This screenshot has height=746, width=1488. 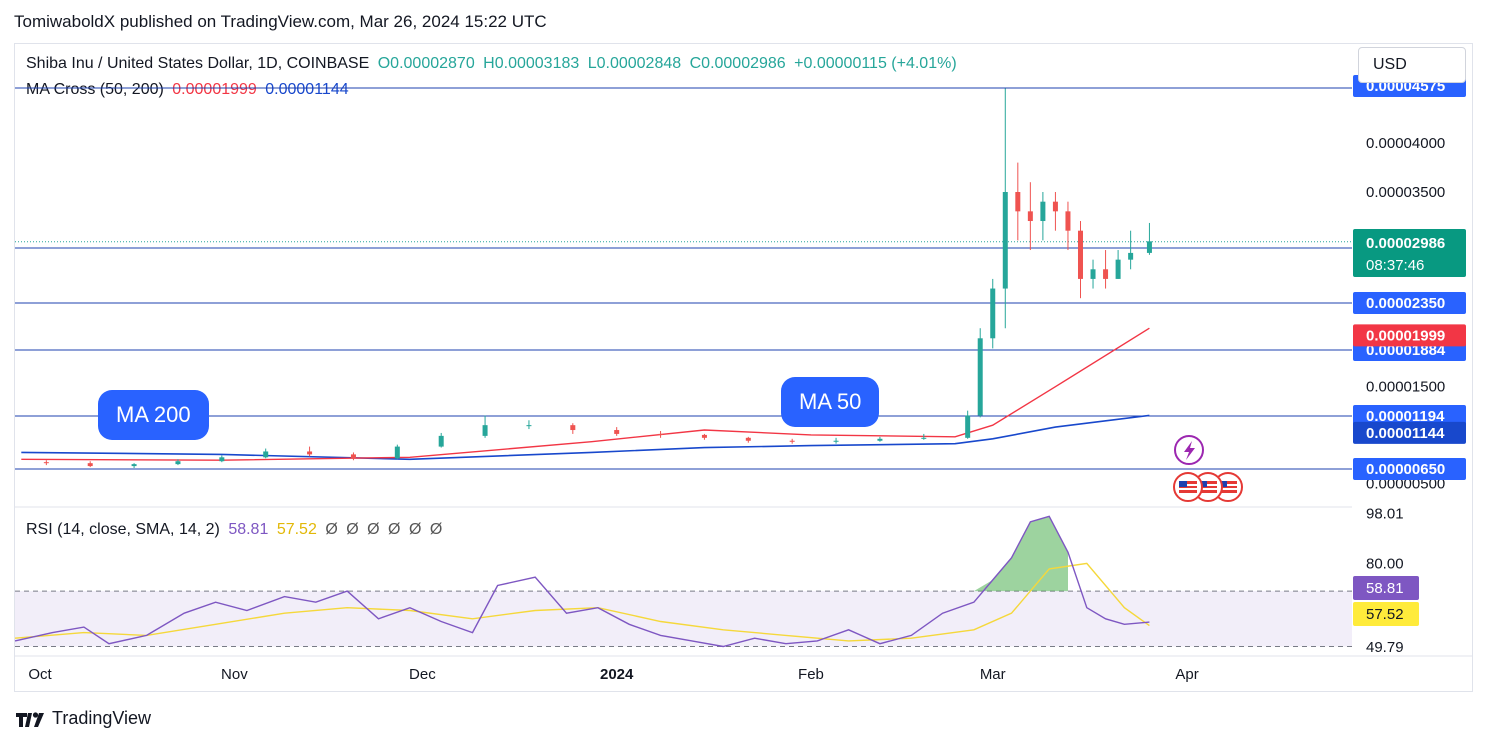 I want to click on rsi-tick-2: 49.79, so click(x=1385, y=647).